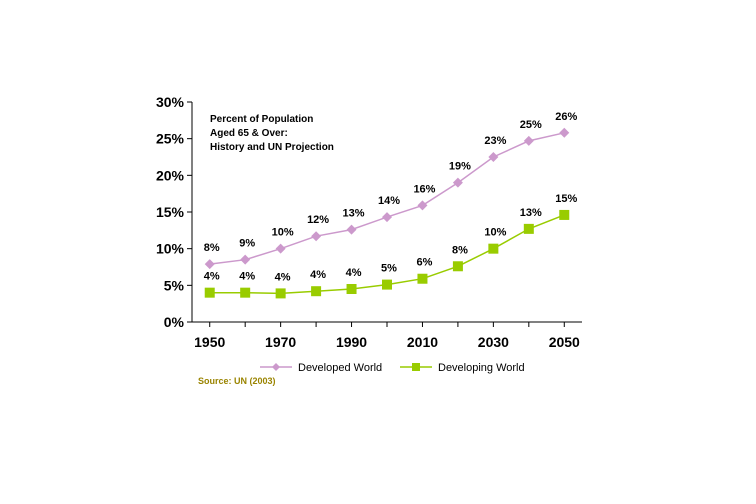 Image resolution: width=756 pixels, height=504 pixels. What do you see at coordinates (249, 133) in the screenshot?
I see `chart-title-line: Aged 65 & Over:` at bounding box center [249, 133].